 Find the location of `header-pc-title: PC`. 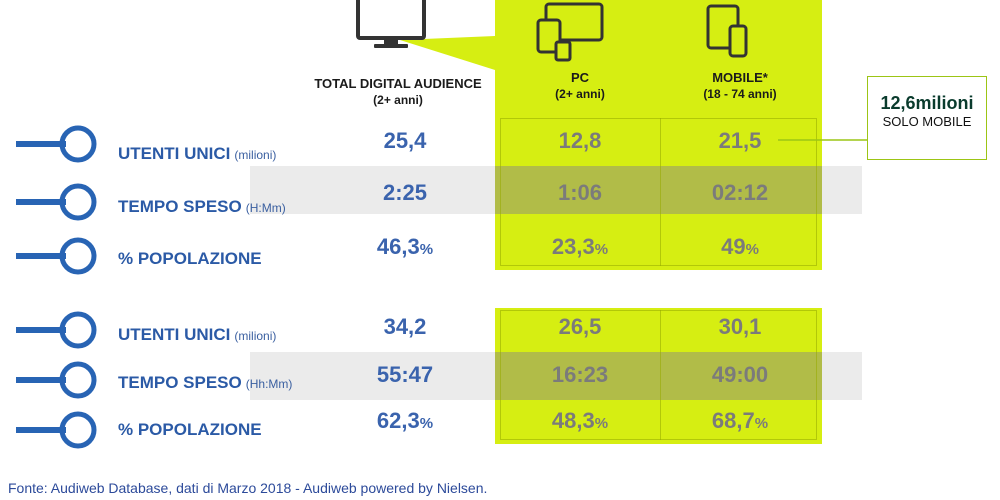

header-pc-title: PC is located at coordinates (580, 77).